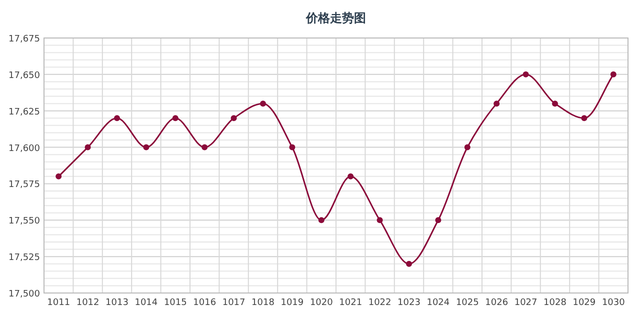 The width and height of the screenshot is (640, 320). Describe the element at coordinates (350, 303) in the screenshot. I see `x-tick-label: 1021` at that location.